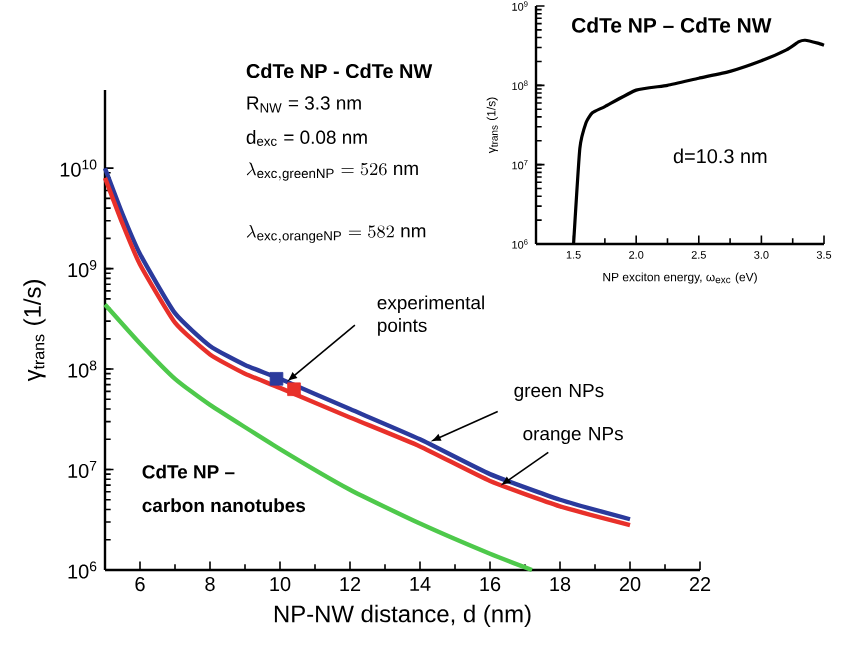 Image resolution: width=852 pixels, height=664 pixels. Describe the element at coordinates (224, 505) in the screenshot. I see `annotation: carbon nanotubes` at that location.